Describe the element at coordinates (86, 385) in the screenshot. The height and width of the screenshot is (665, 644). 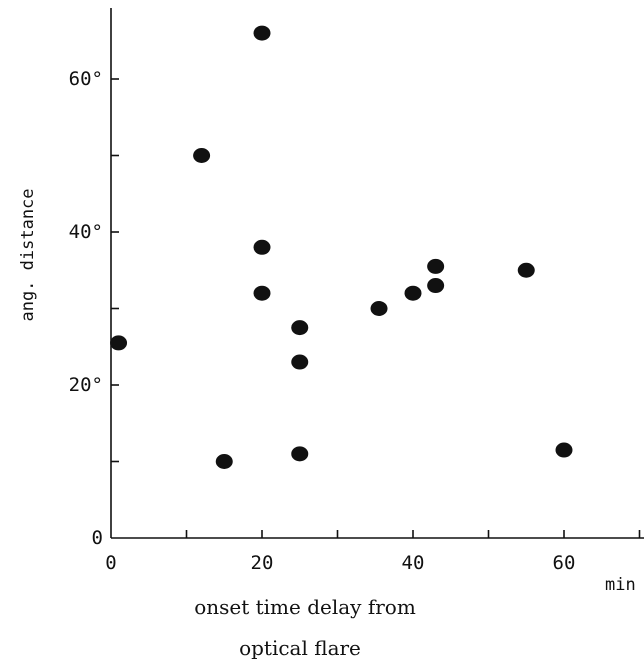
I see `y-tick-label: 20°` at that location.